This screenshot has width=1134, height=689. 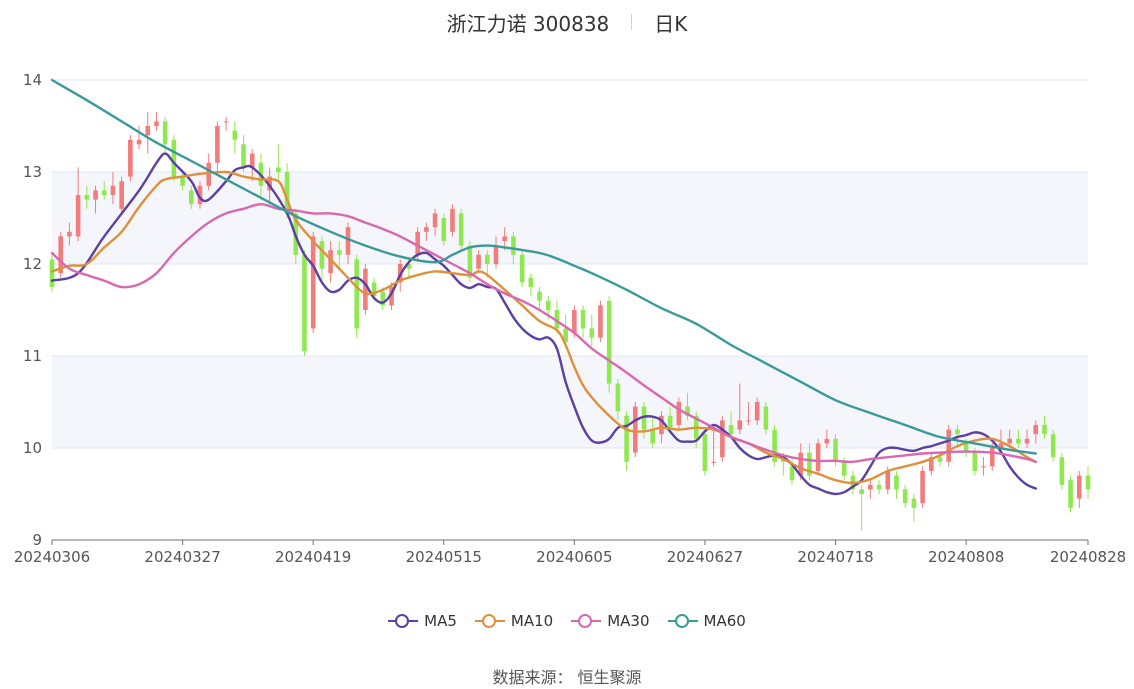 I want to click on legend-label: MA10, so click(x=532, y=621).